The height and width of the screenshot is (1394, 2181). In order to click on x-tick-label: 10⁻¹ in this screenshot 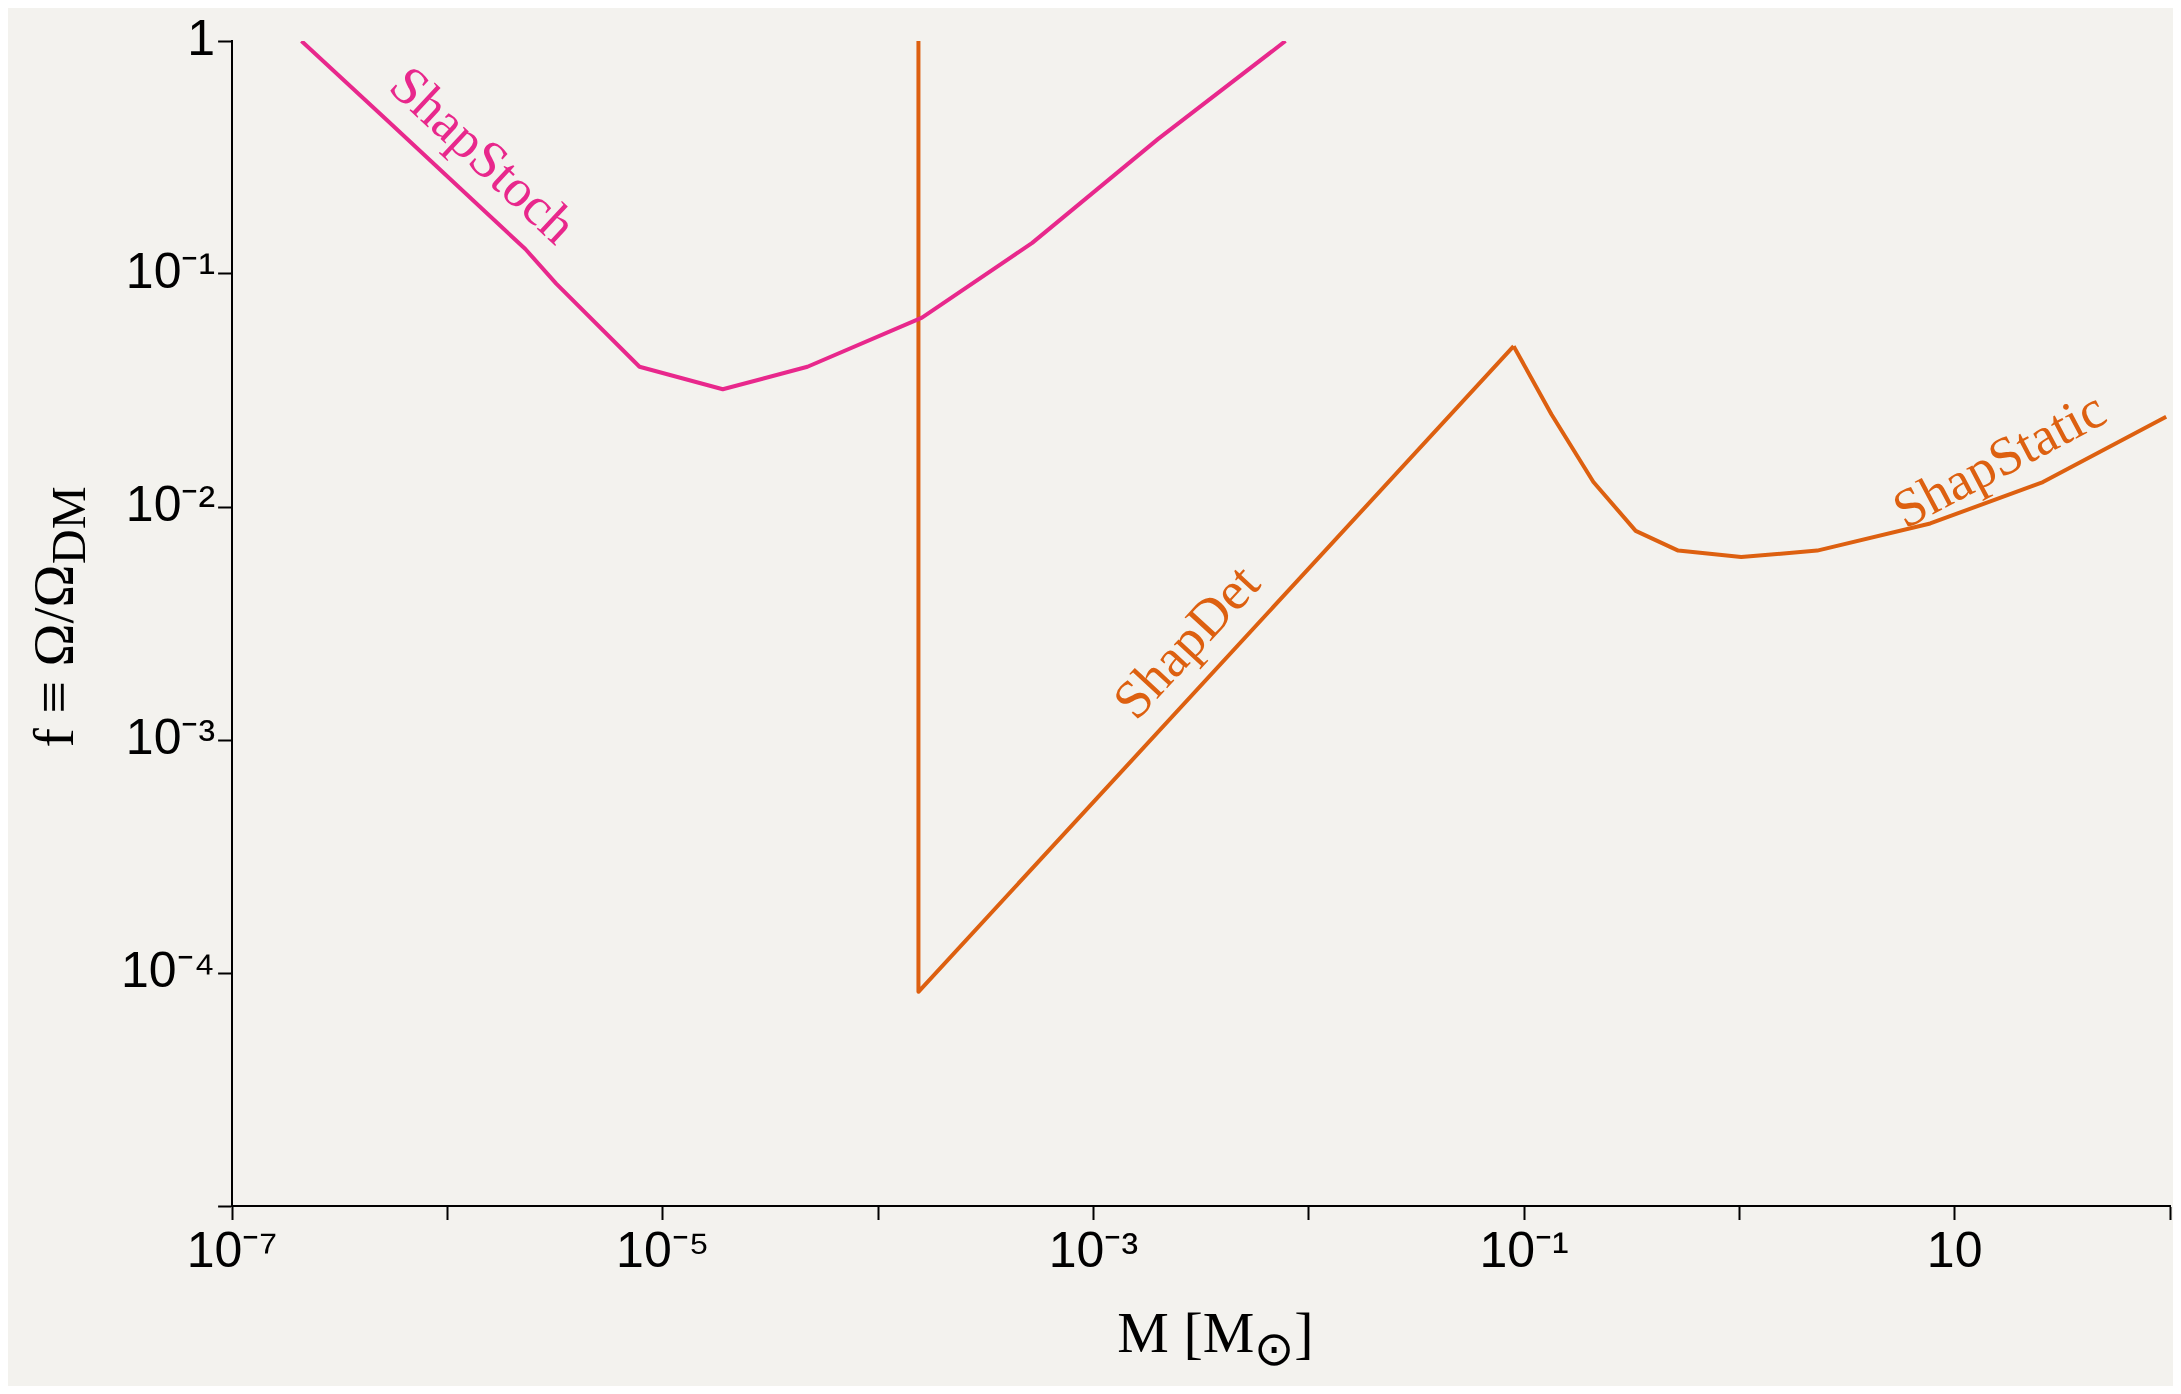, I will do `click(1524, 1249)`.